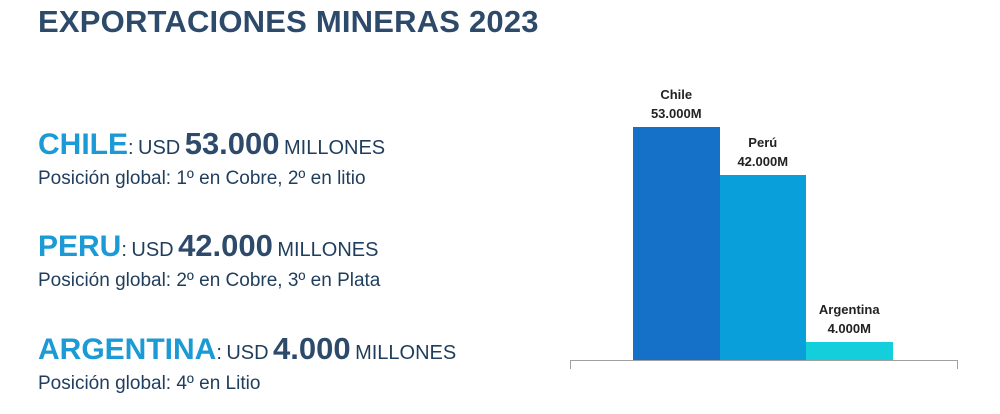  I want to click on bar-data-label: Argentina 4.000M, so click(849, 319).